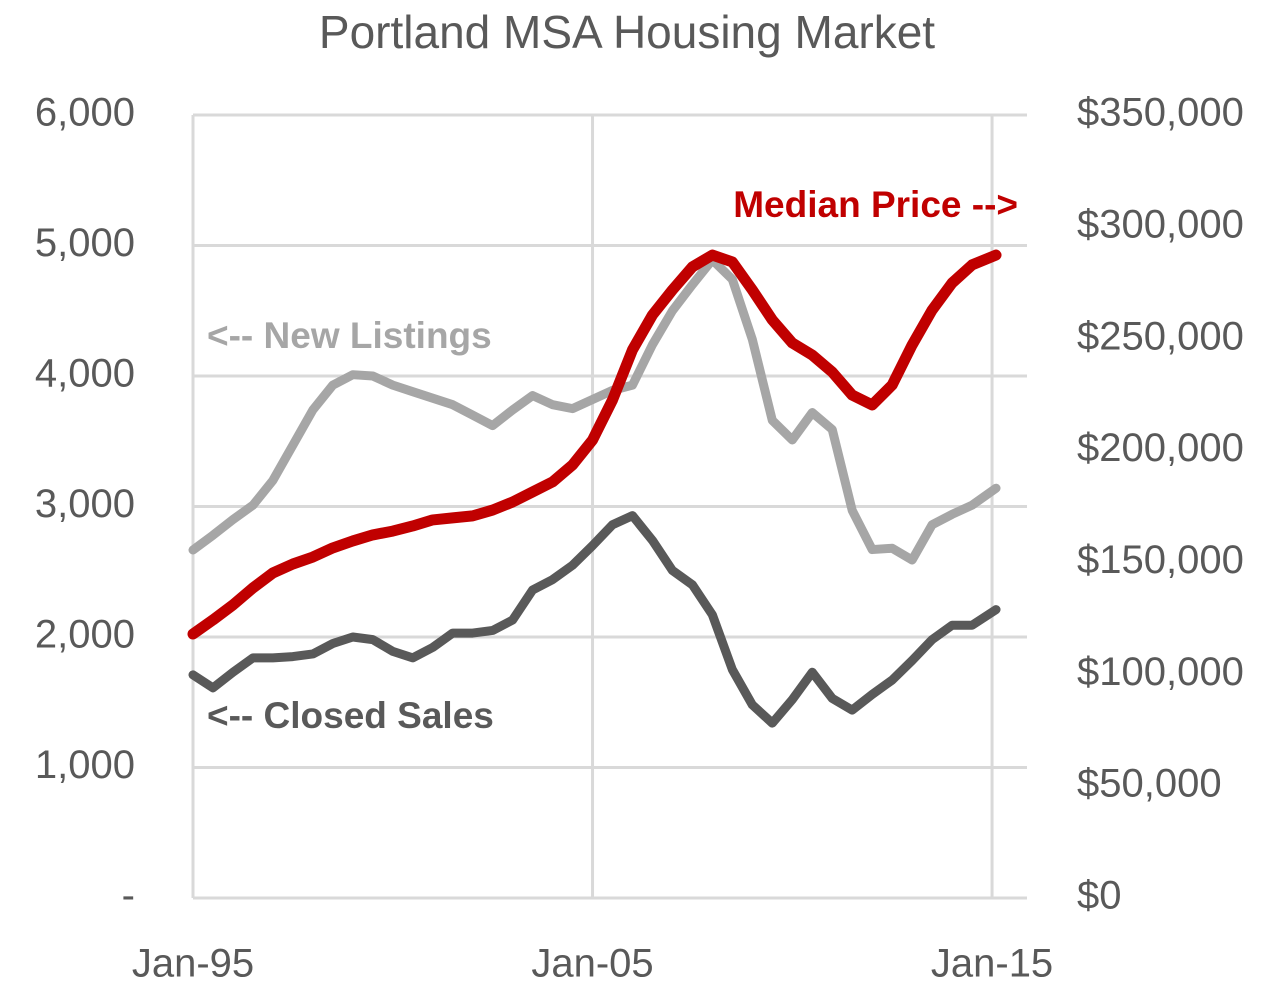 Image resolution: width=1277 pixels, height=985 pixels. What do you see at coordinates (1160, 448) in the screenshot?
I see `y2-tick-label: $200,000` at bounding box center [1160, 448].